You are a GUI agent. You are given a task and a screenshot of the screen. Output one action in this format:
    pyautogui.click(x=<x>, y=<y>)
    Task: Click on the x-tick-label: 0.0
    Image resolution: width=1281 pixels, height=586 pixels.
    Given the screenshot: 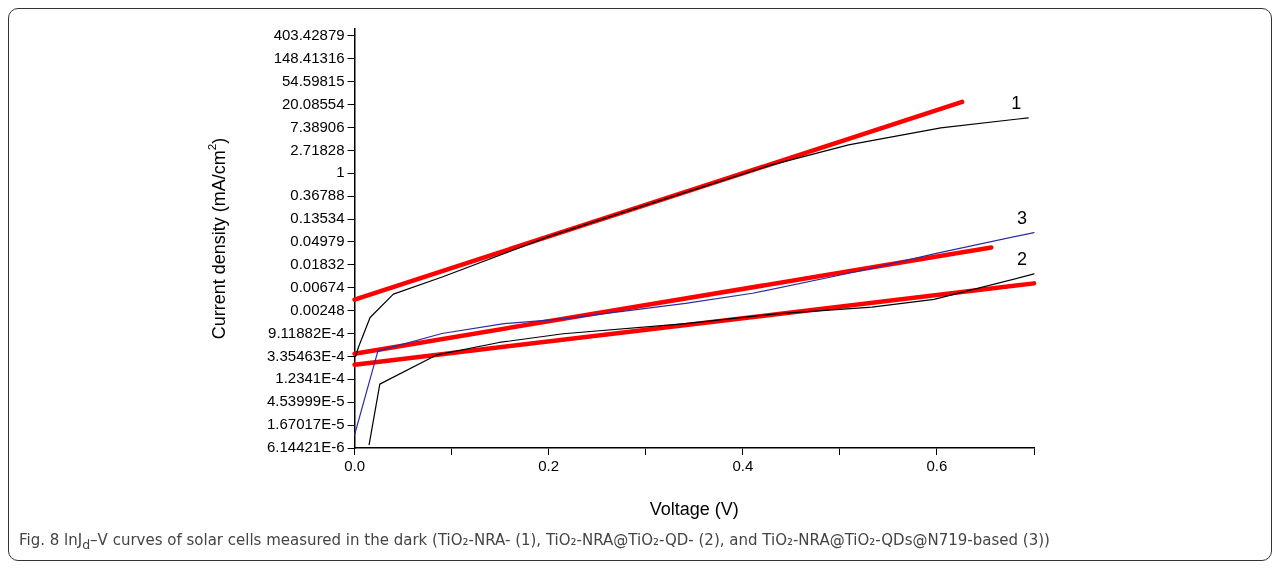 What is the action you would take?
    pyautogui.click(x=354, y=466)
    